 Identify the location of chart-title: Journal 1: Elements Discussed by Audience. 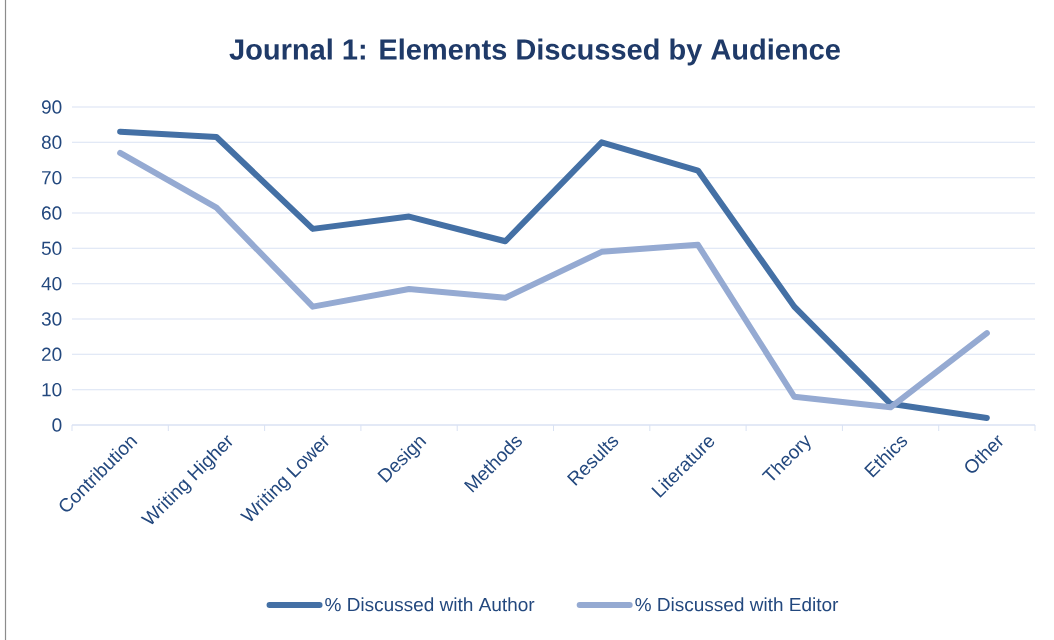
(534, 52).